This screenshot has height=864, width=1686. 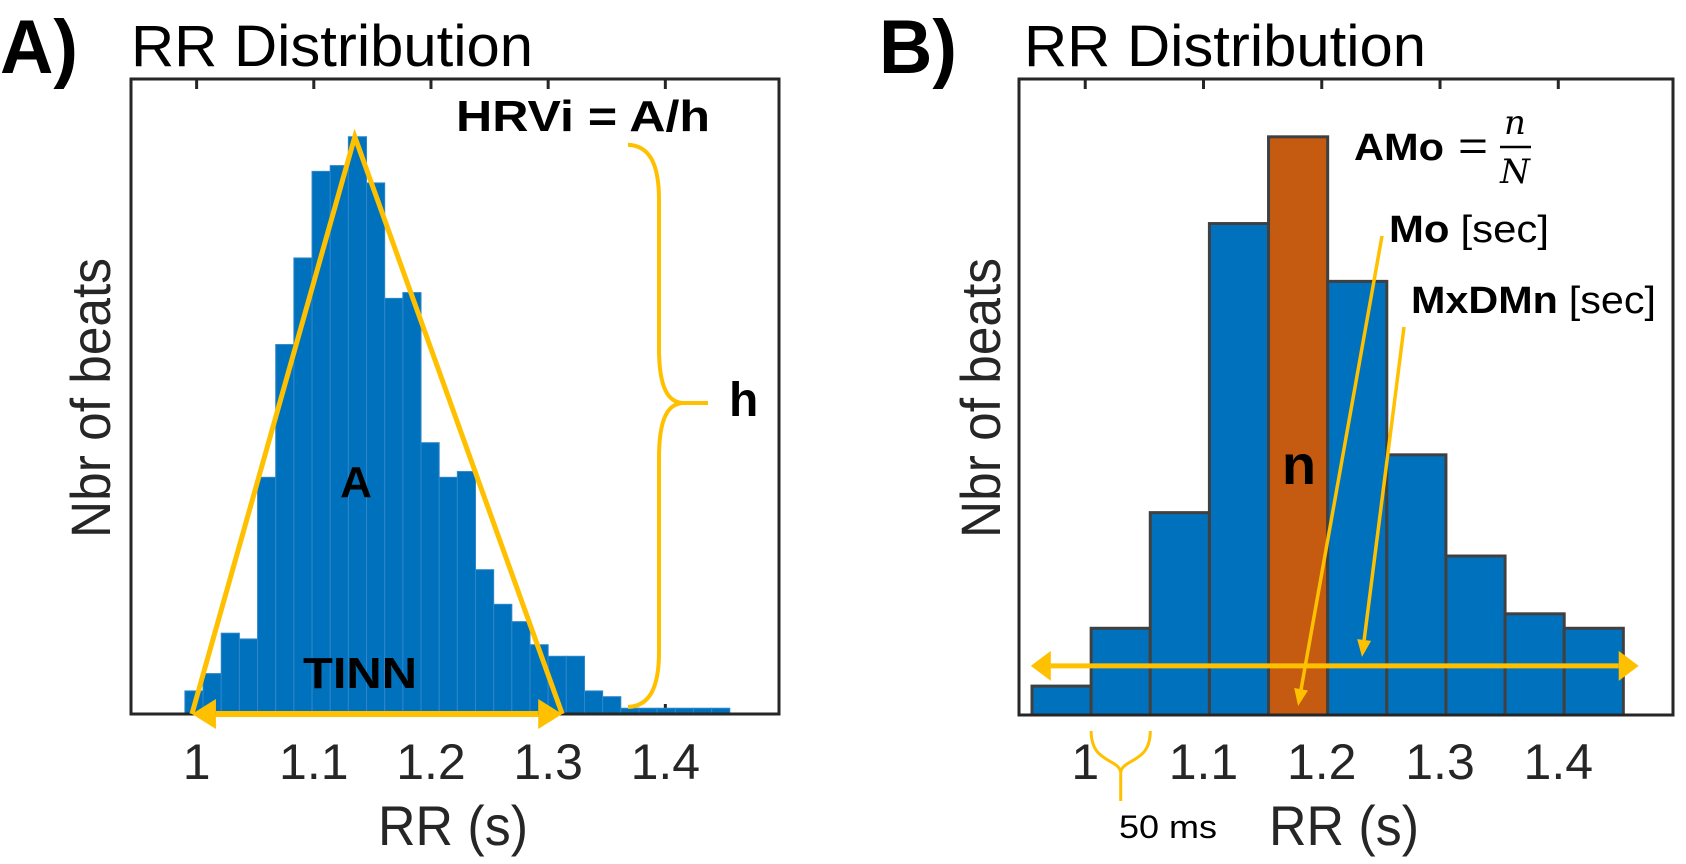 What do you see at coordinates (1344, 825) in the screenshot?
I see `x-axis-label-b: RR (s)` at bounding box center [1344, 825].